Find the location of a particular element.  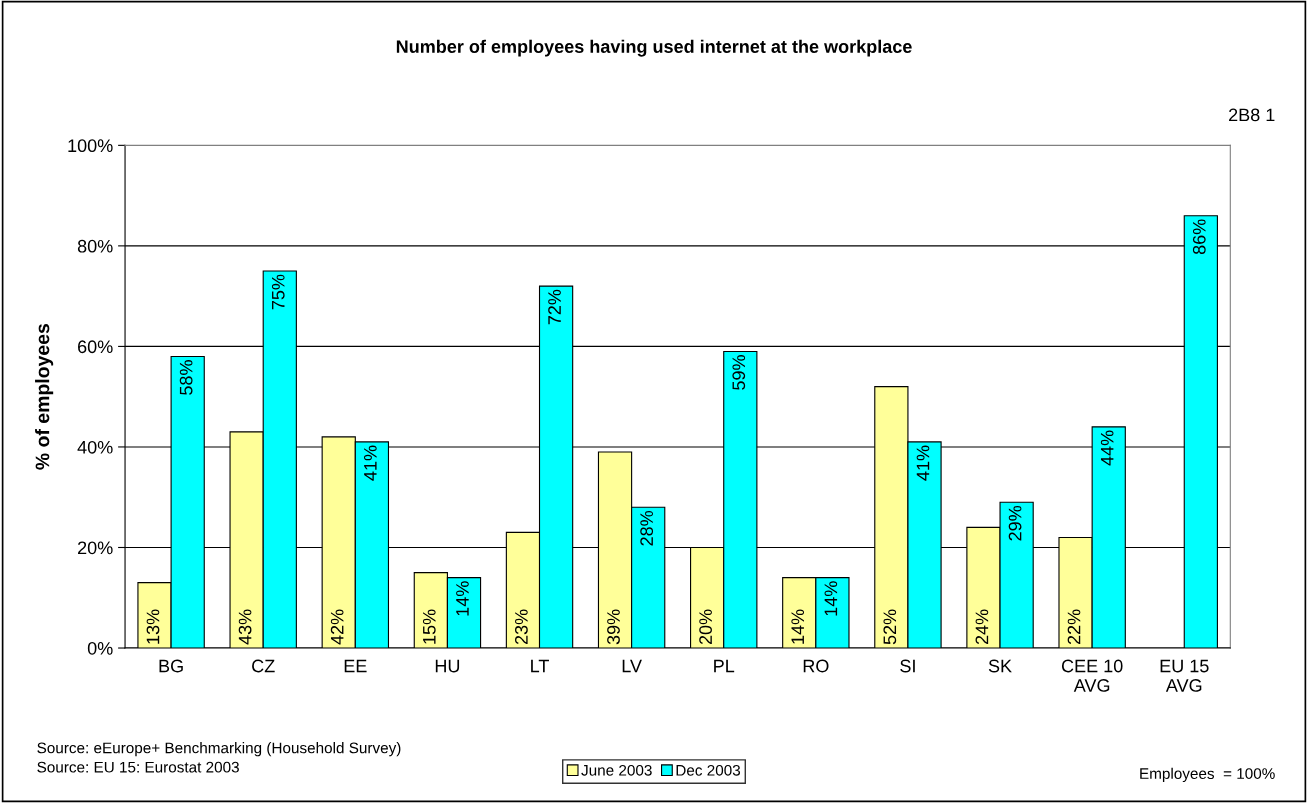

x-tick-label: BG is located at coordinates (171, 666).